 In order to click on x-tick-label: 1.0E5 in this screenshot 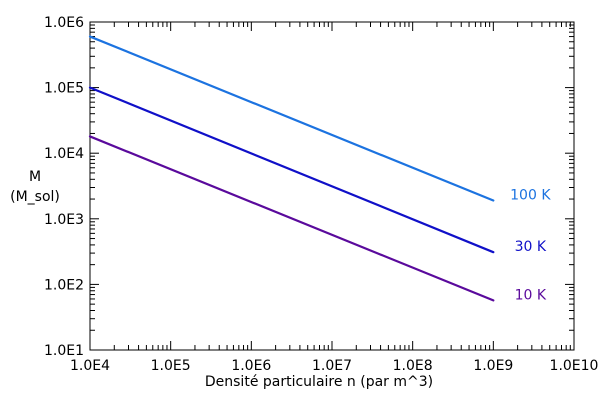, I will do `click(171, 366)`.